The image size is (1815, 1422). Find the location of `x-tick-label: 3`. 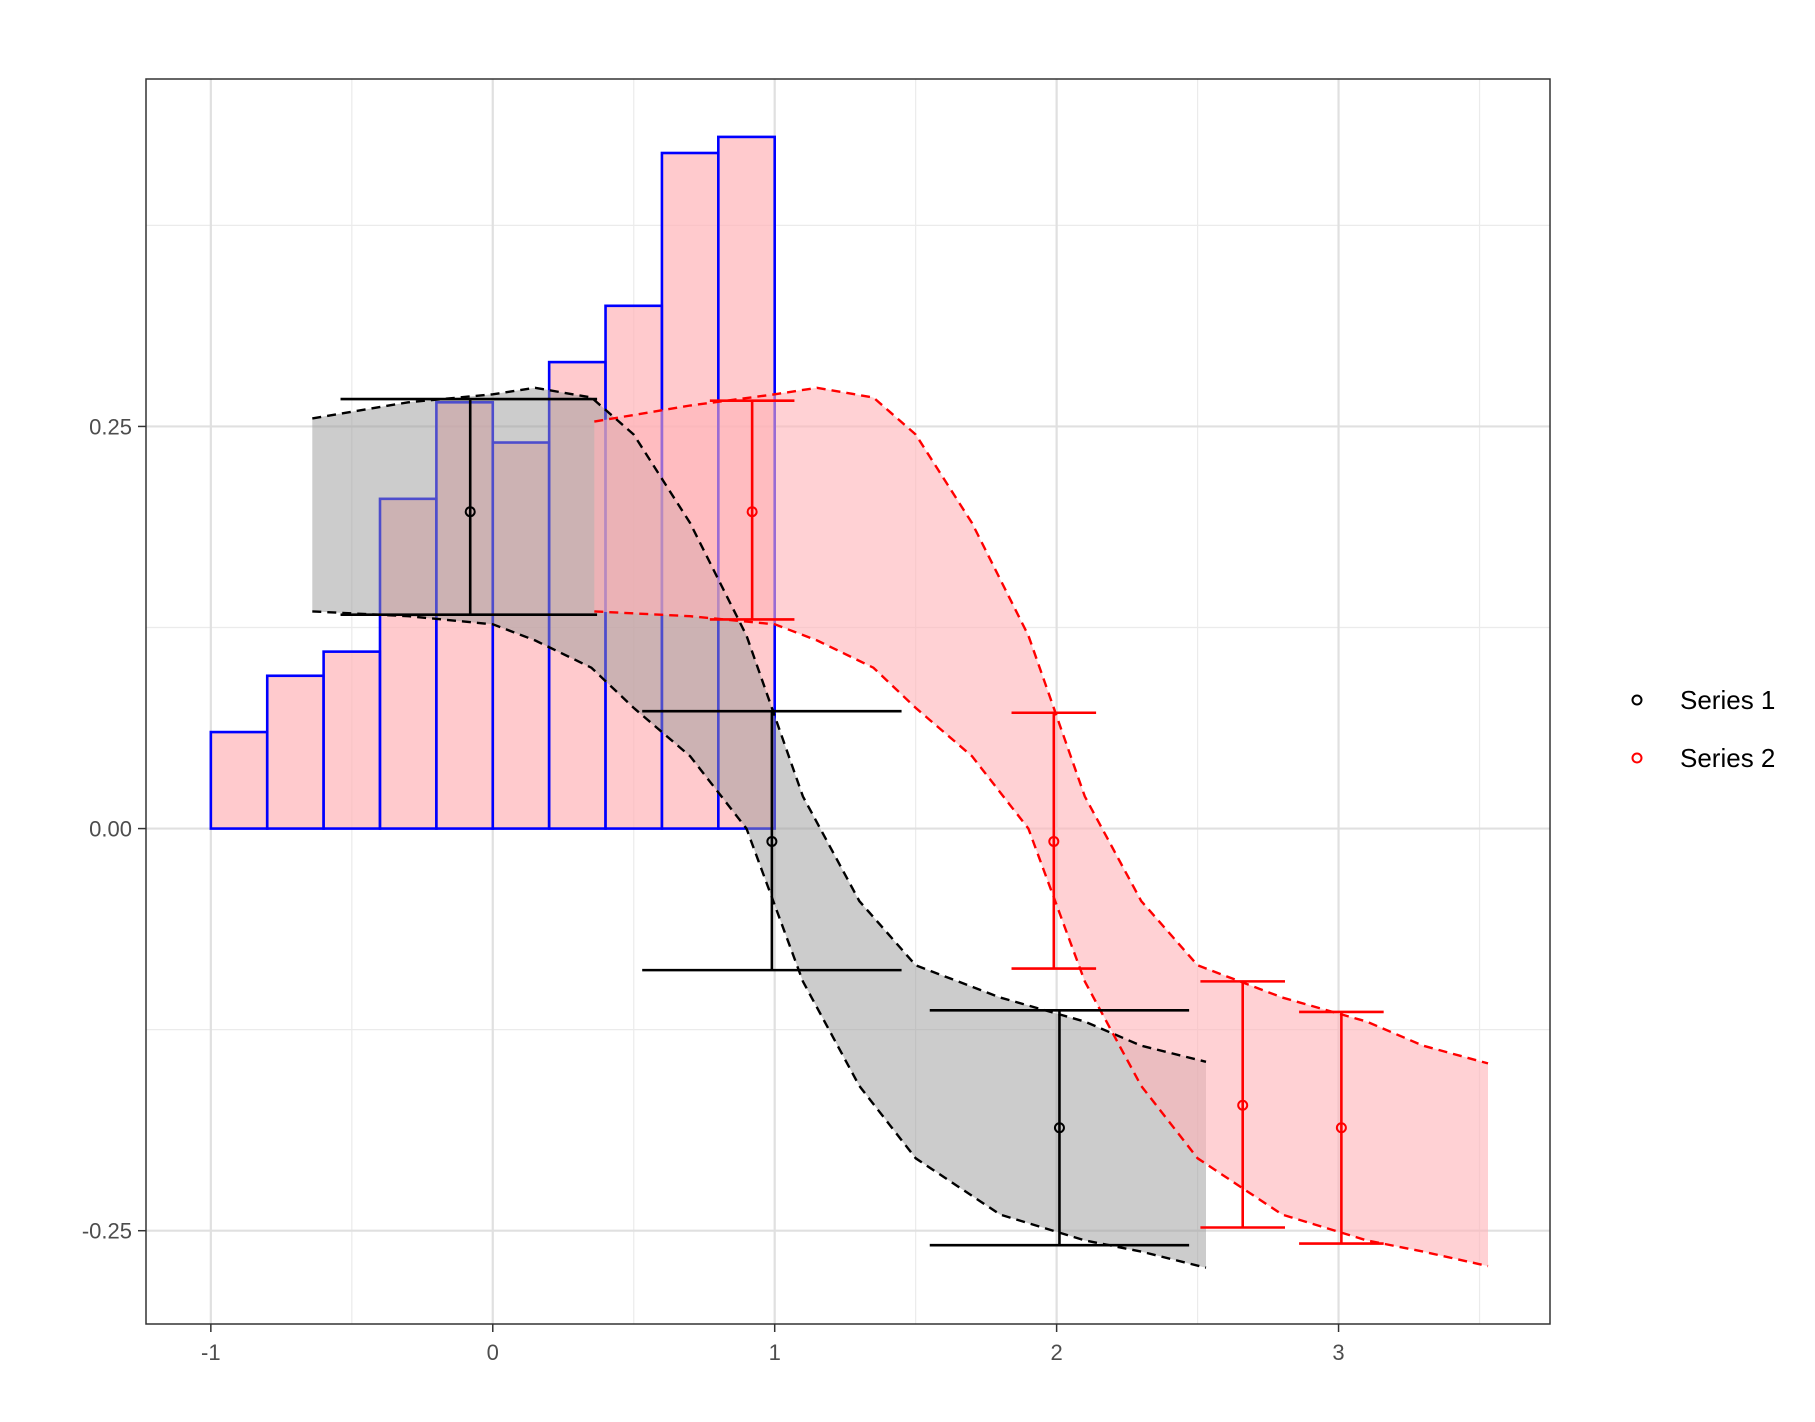

x-tick-label: 3 is located at coordinates (1338, 1352).